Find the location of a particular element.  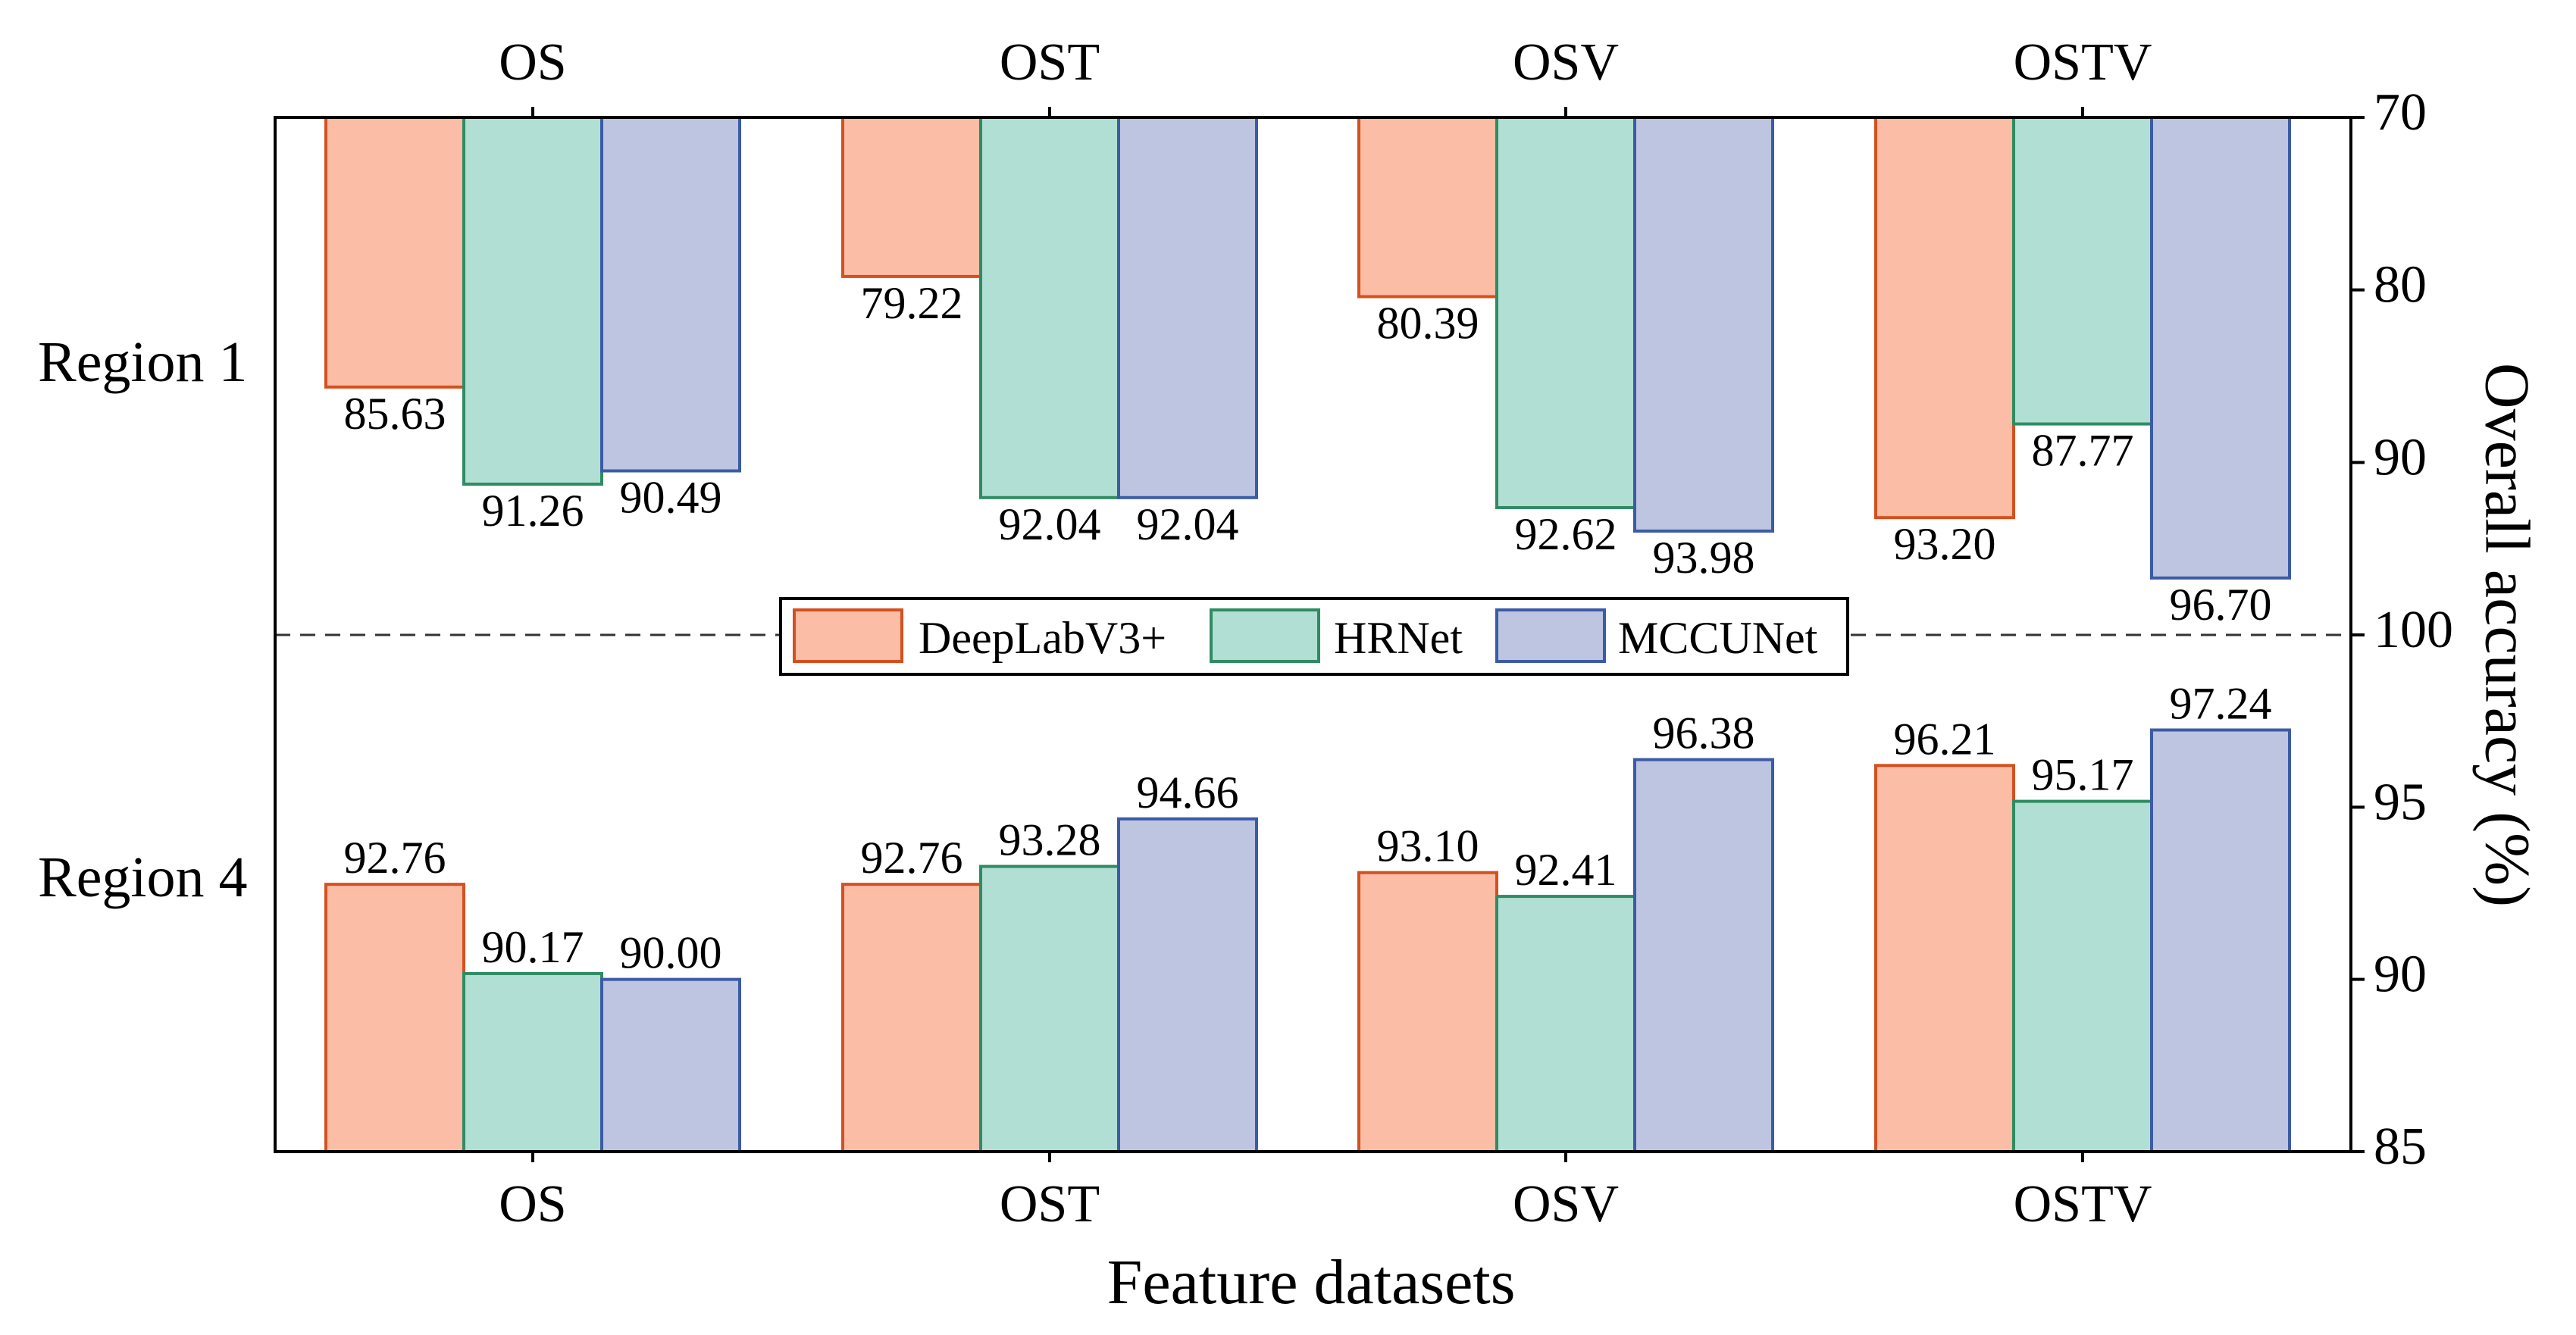

data-label-region-1-ostv-mccunet: 96.70 is located at coordinates (2221, 605).